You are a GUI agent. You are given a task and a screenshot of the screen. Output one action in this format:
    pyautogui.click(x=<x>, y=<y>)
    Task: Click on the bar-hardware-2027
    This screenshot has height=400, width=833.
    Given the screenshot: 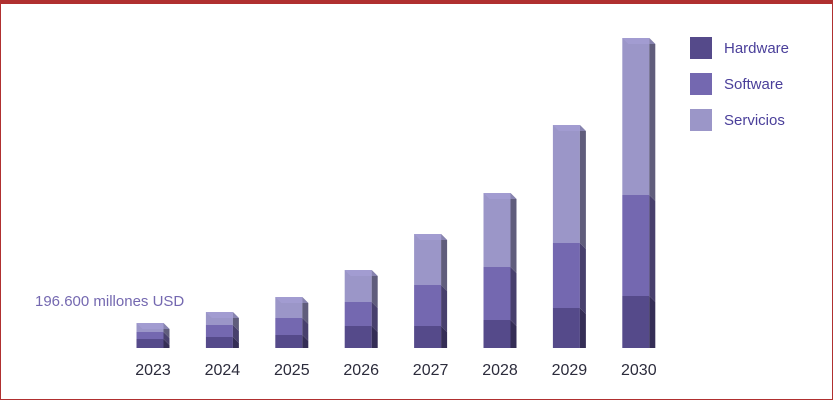 What is the action you would take?
    pyautogui.click(x=428, y=337)
    